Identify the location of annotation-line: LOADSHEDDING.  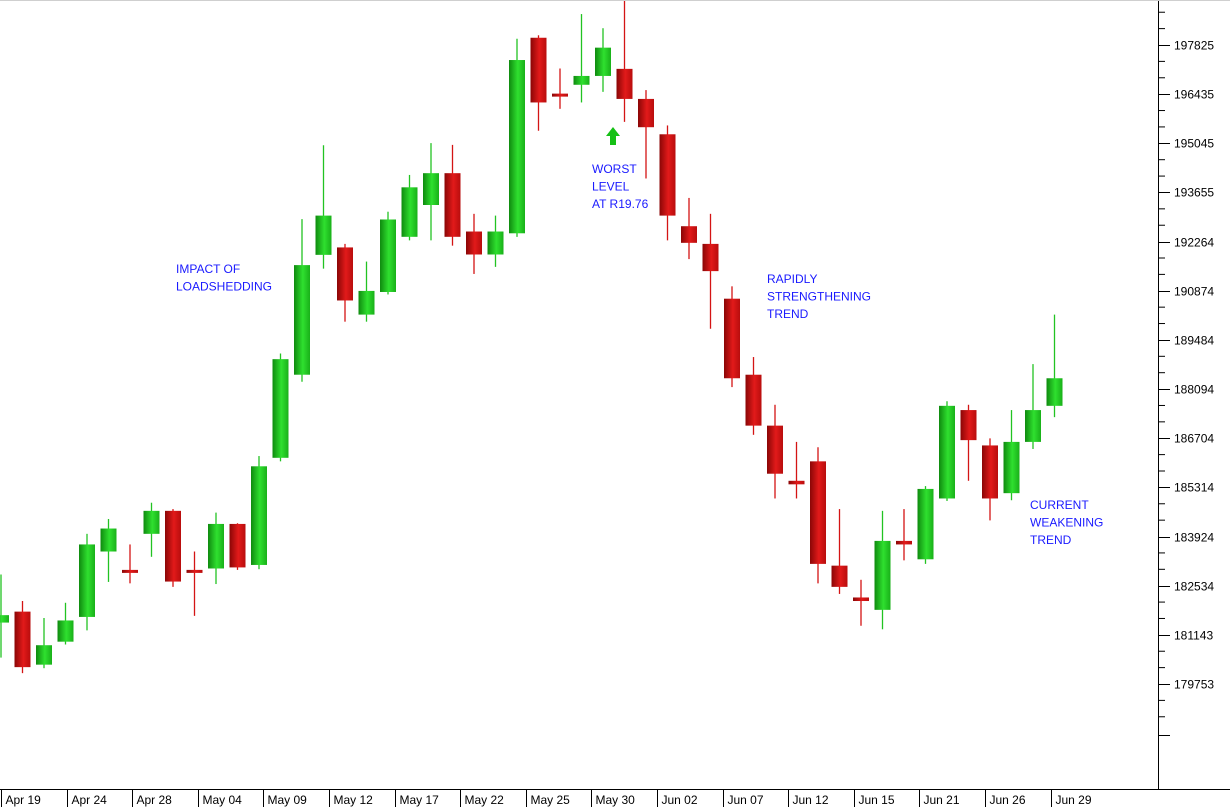
(224, 287).